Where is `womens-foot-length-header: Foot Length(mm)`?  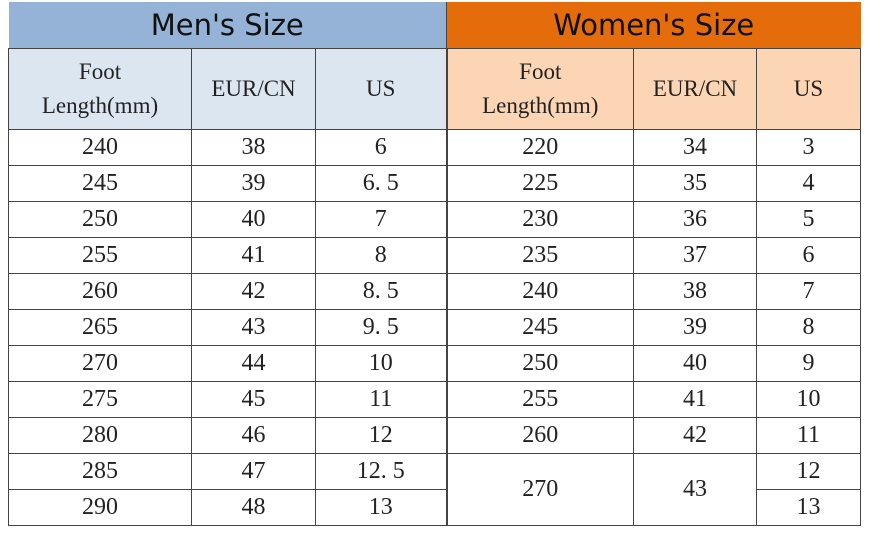 womens-foot-length-header: Foot Length(mm) is located at coordinates (539, 89).